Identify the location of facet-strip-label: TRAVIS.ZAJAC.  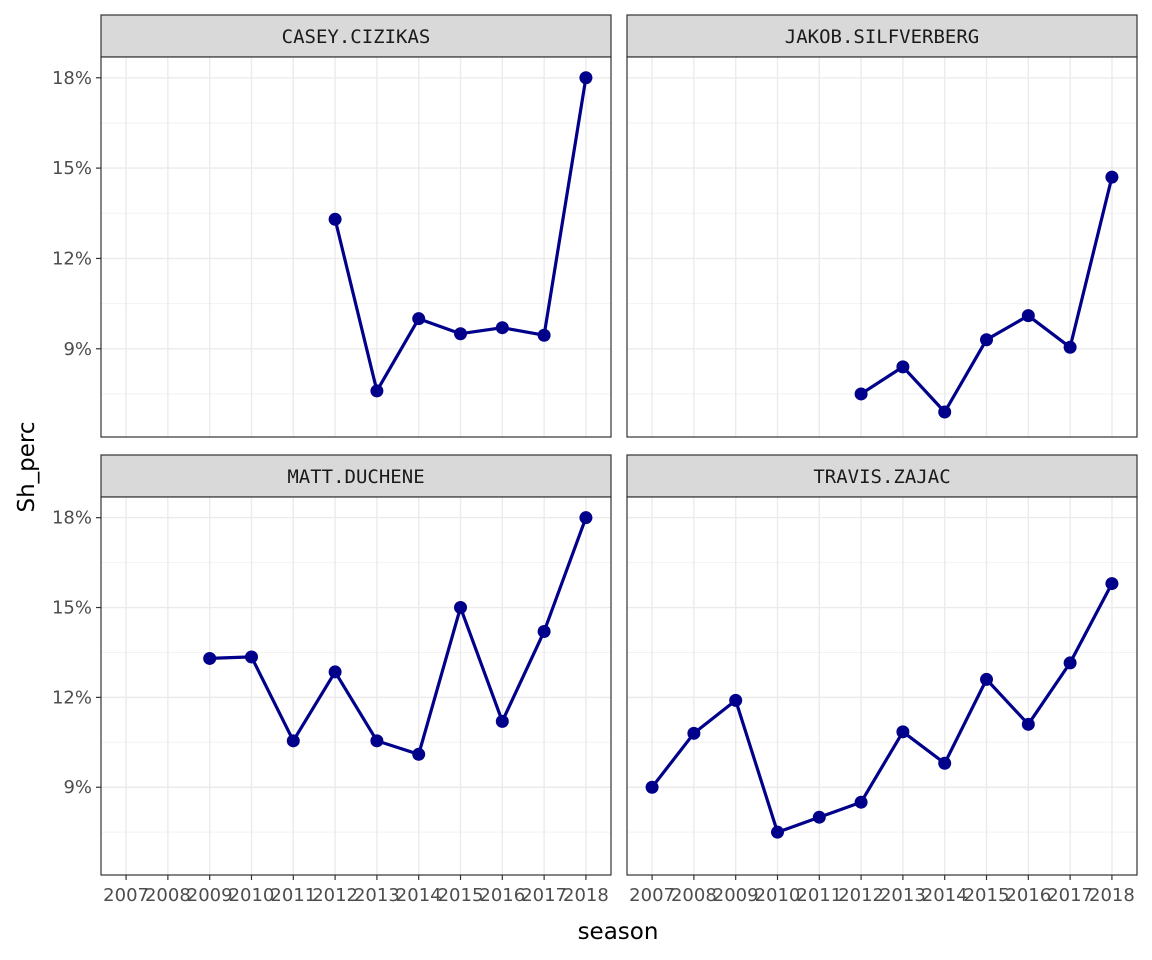
(881, 477).